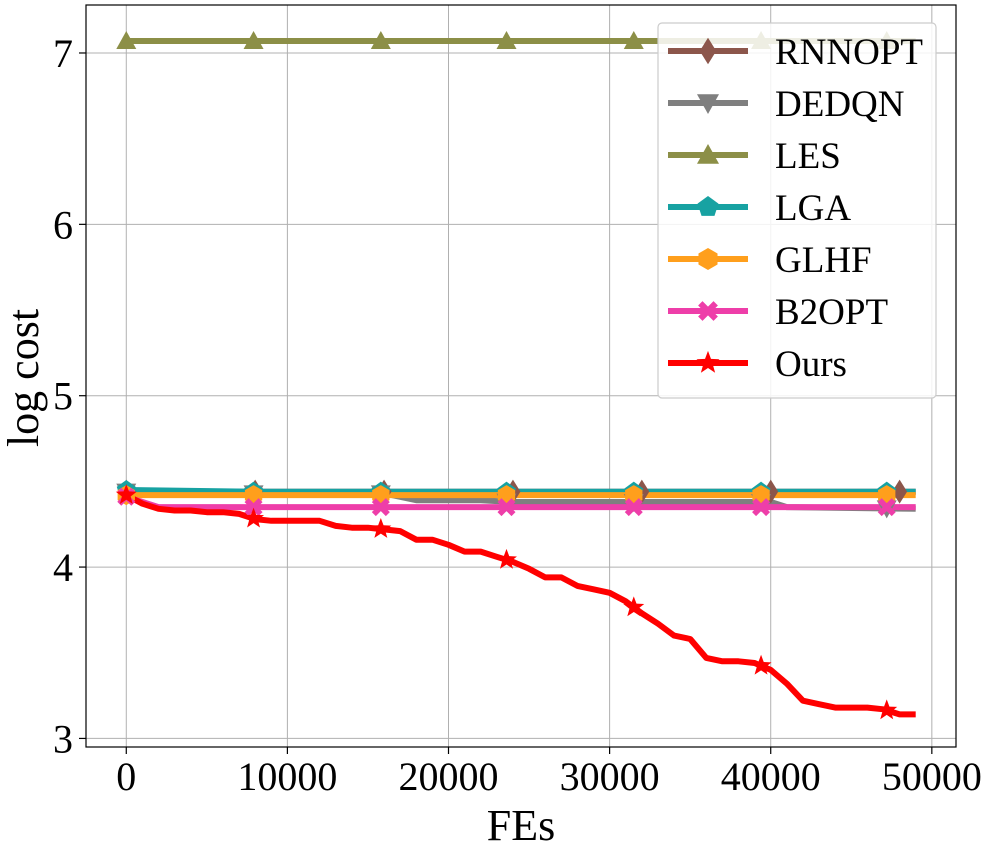  Describe the element at coordinates (811, 364) in the screenshot. I see `legend-label: Ours` at that location.